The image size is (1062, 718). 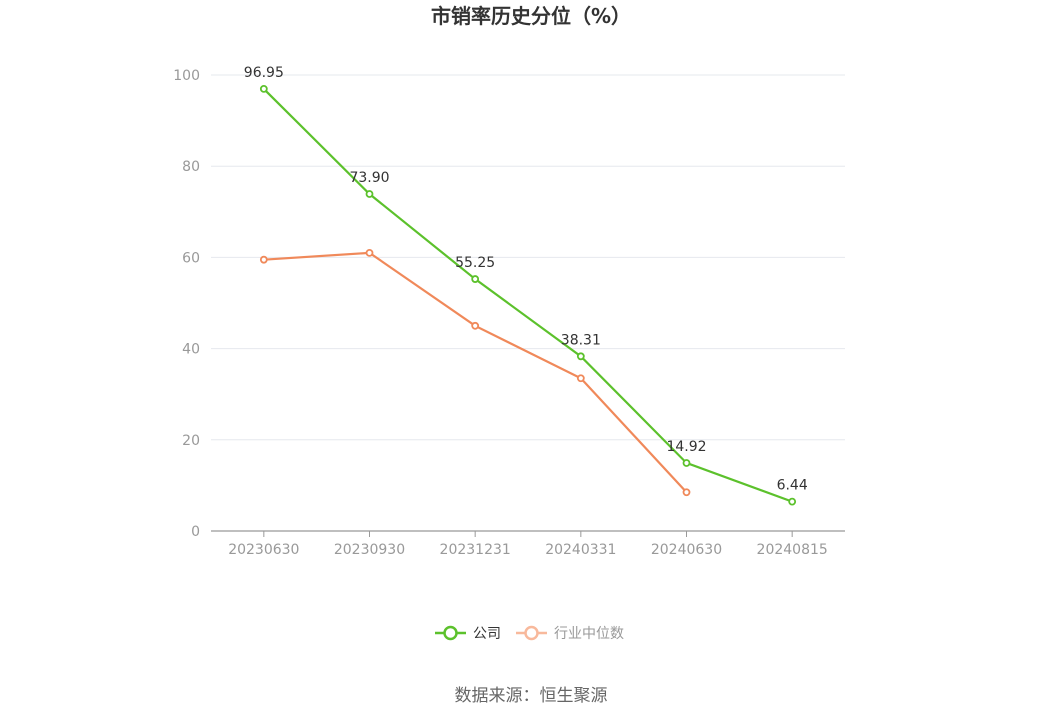 What do you see at coordinates (264, 73) in the screenshot?
I see `company-data-label: 96.95` at bounding box center [264, 73].